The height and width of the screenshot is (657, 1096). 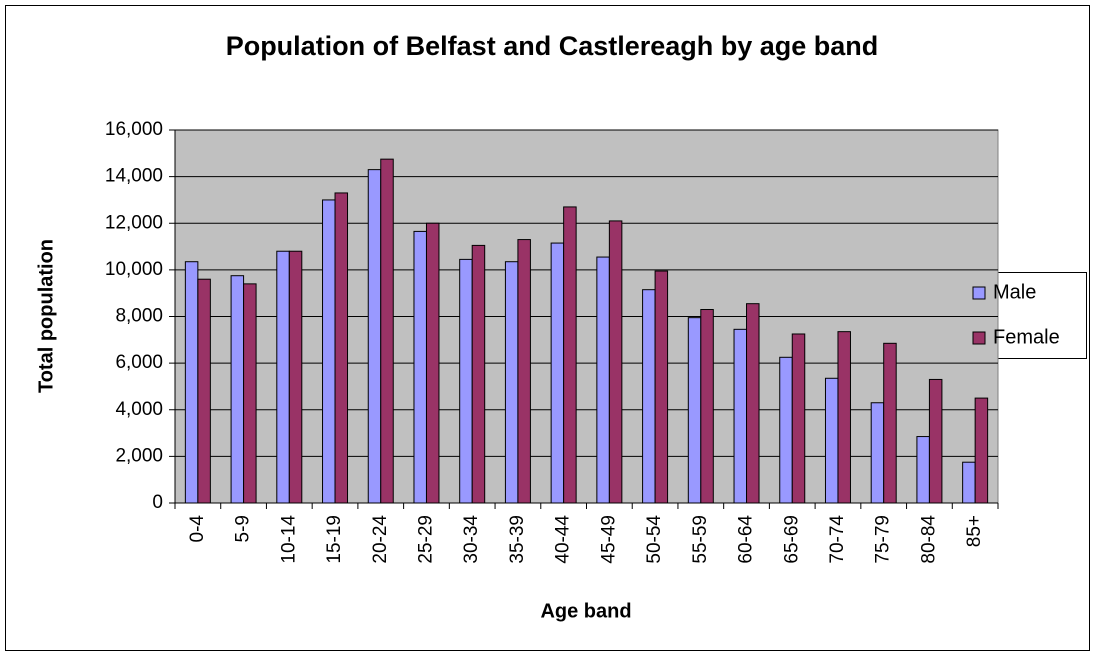 What do you see at coordinates (563, 539) in the screenshot?
I see `x-tick-label: 40-44` at bounding box center [563, 539].